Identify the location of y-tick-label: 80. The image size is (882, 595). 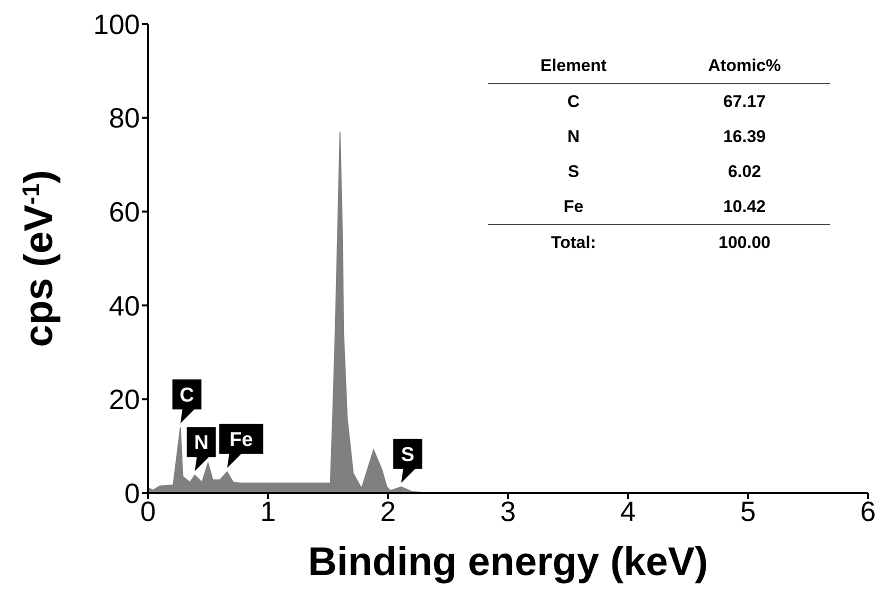
(124, 118).